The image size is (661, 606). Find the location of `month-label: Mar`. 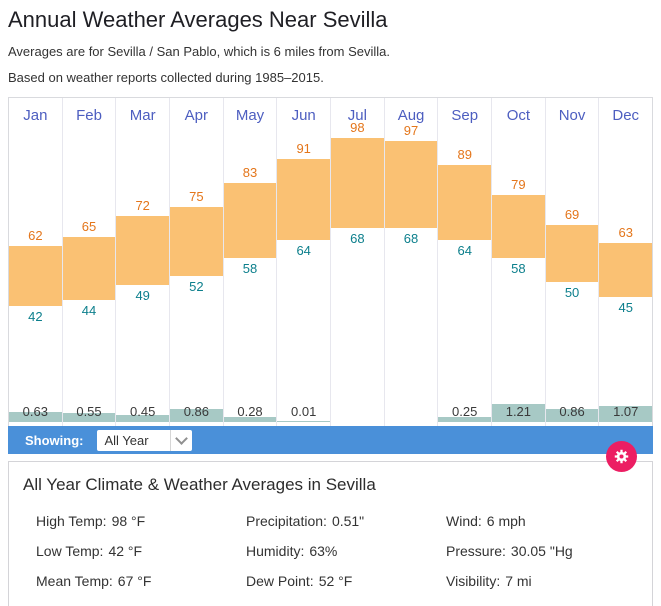

month-label: Mar is located at coordinates (142, 115).